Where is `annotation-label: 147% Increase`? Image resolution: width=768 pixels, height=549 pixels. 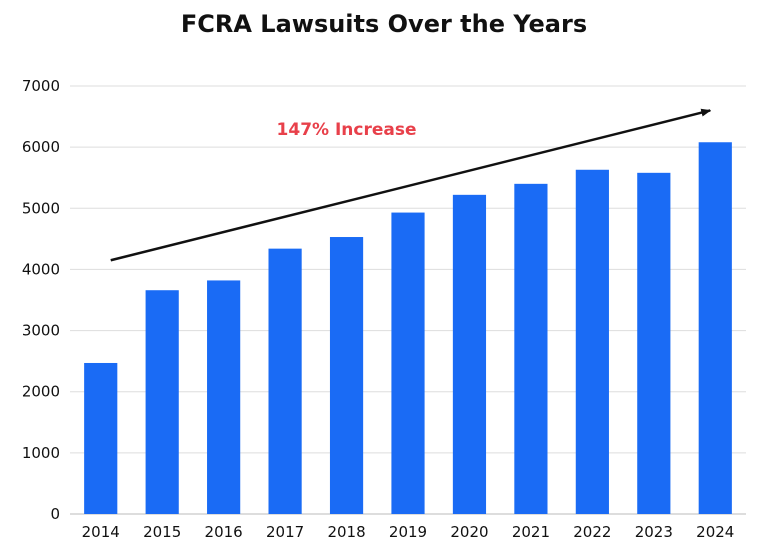 annotation-label: 147% Increase is located at coordinates (347, 130).